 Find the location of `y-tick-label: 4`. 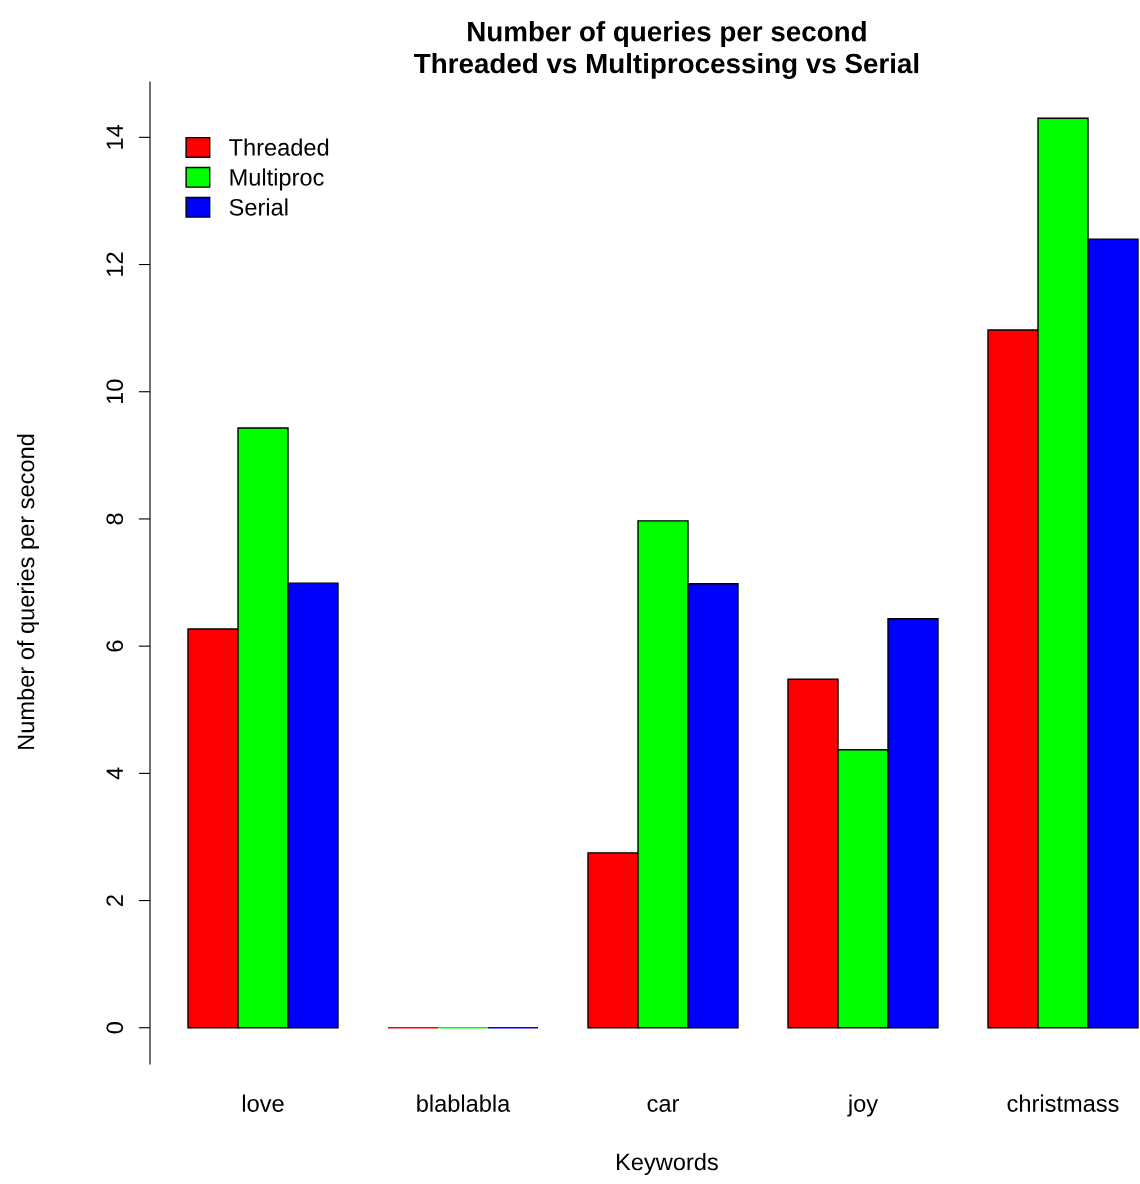

y-tick-label: 4 is located at coordinates (114, 773).